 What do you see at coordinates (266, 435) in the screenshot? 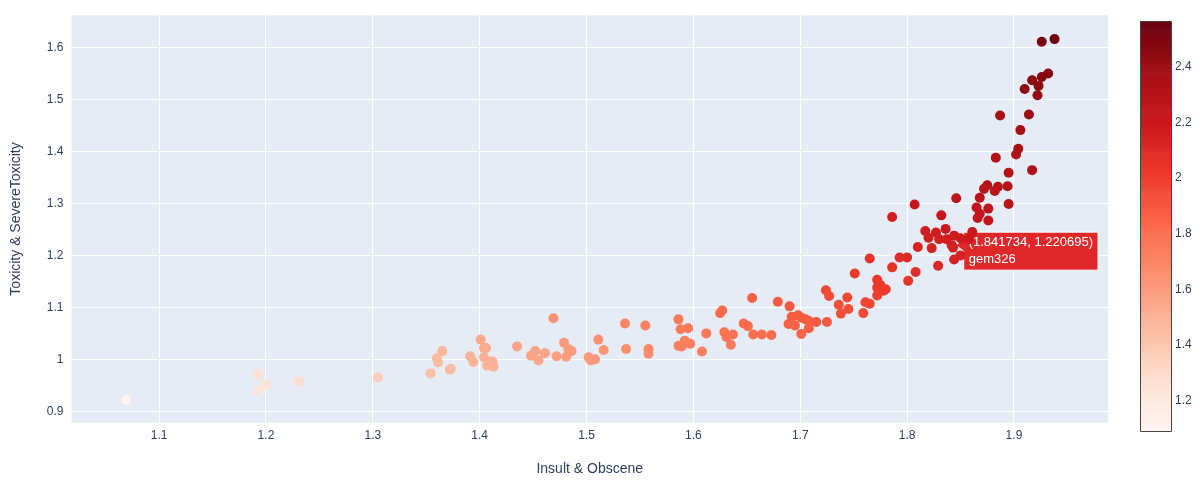
I see `x-tick-label: 1.2` at bounding box center [266, 435].